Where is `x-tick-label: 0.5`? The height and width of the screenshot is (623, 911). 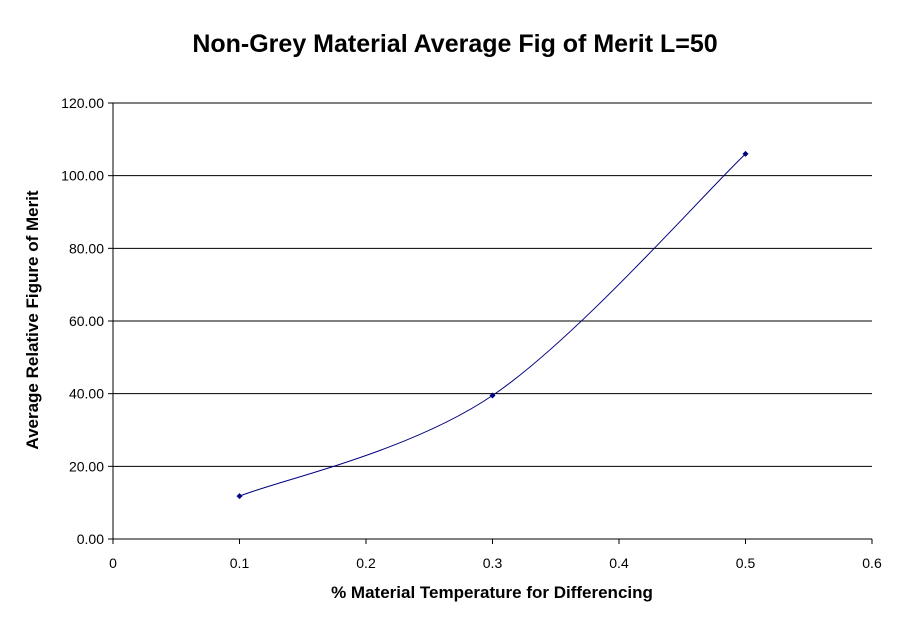
x-tick-label: 0.5 is located at coordinates (746, 563).